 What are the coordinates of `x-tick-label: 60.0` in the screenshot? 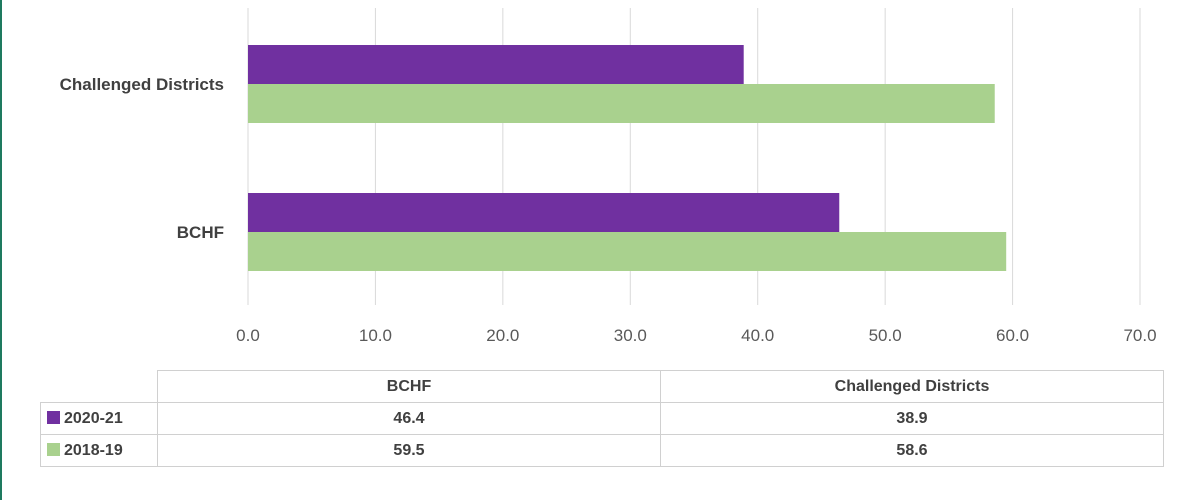 It's located at (1012, 335).